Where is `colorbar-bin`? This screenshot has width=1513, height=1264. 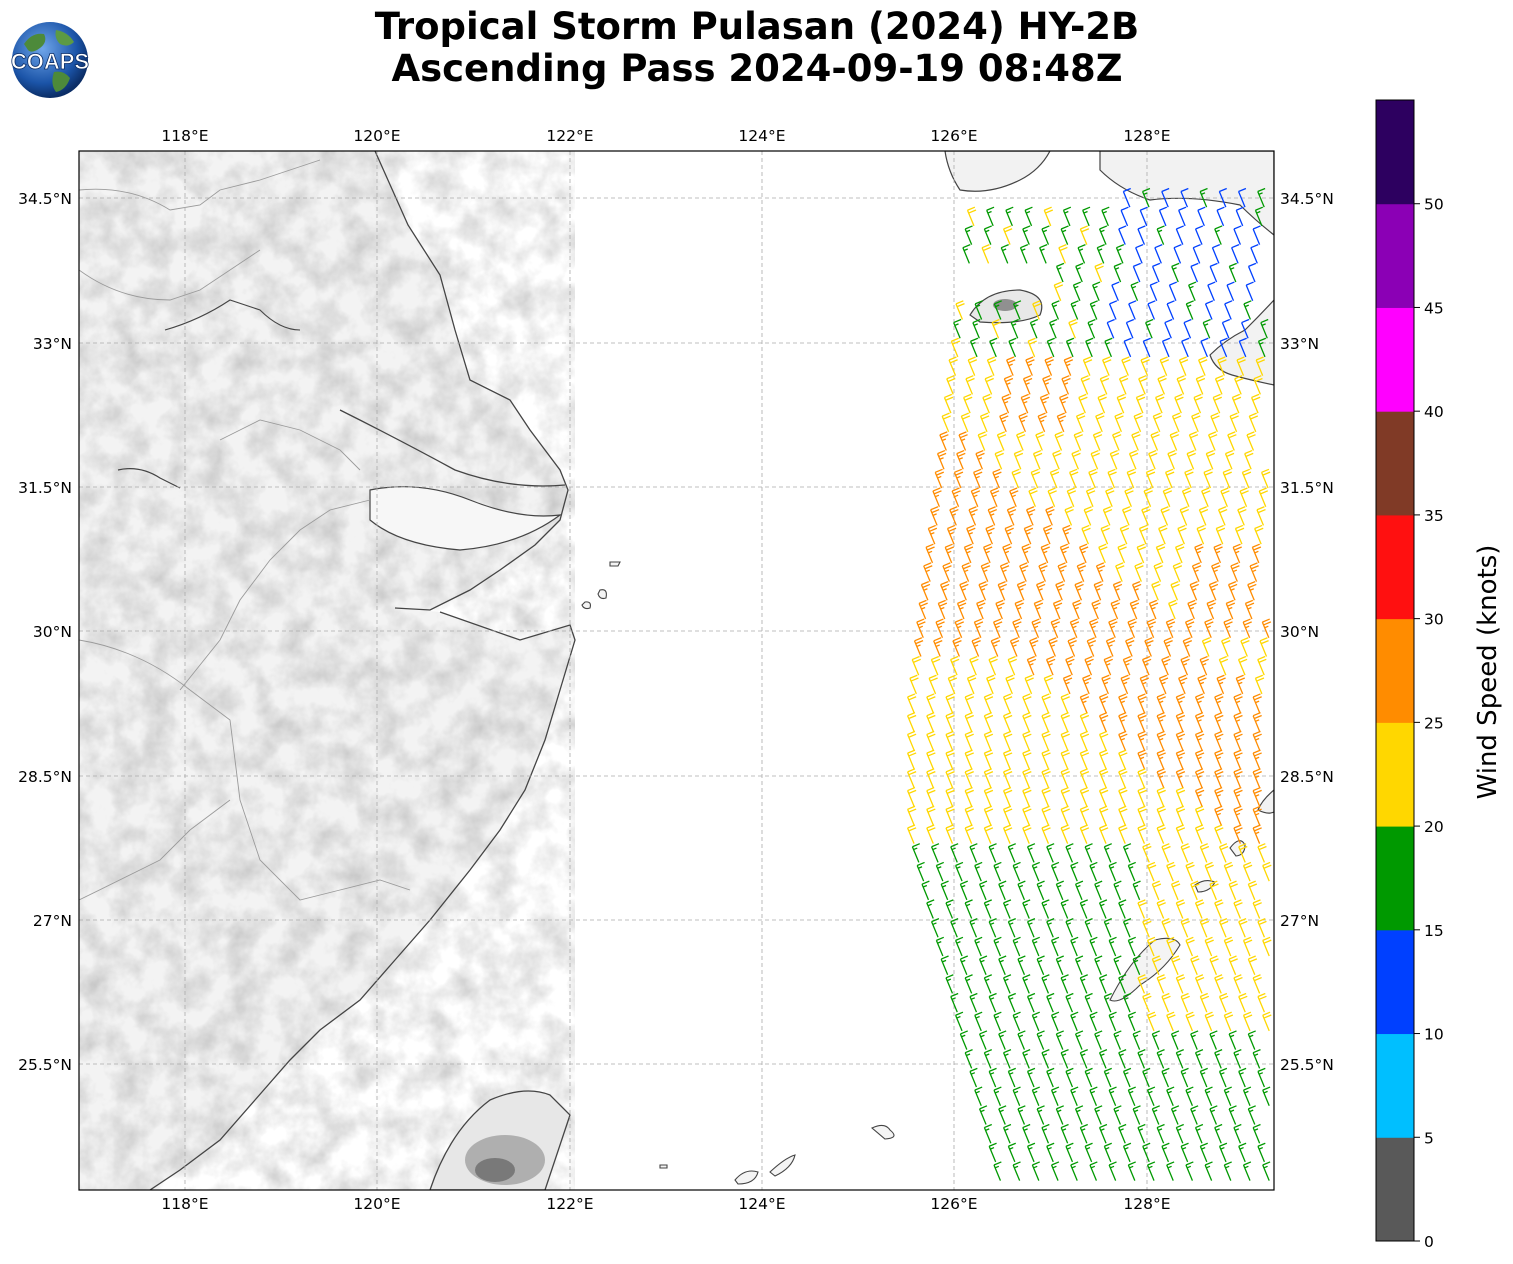
colorbar-bin is located at coordinates (1395, 152).